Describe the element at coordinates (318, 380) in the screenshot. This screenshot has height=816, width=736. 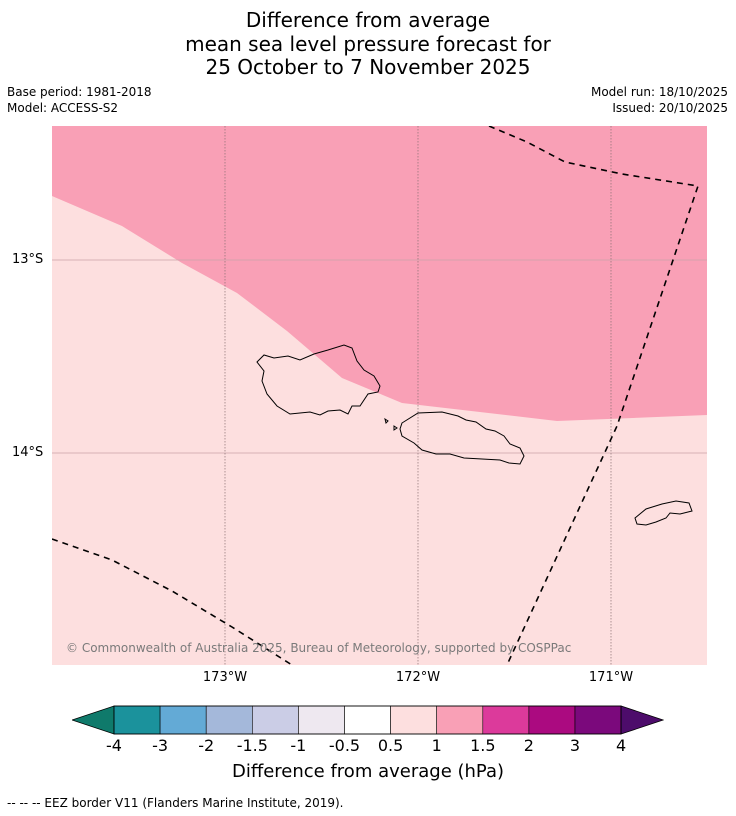
I see `savaii-island` at that location.